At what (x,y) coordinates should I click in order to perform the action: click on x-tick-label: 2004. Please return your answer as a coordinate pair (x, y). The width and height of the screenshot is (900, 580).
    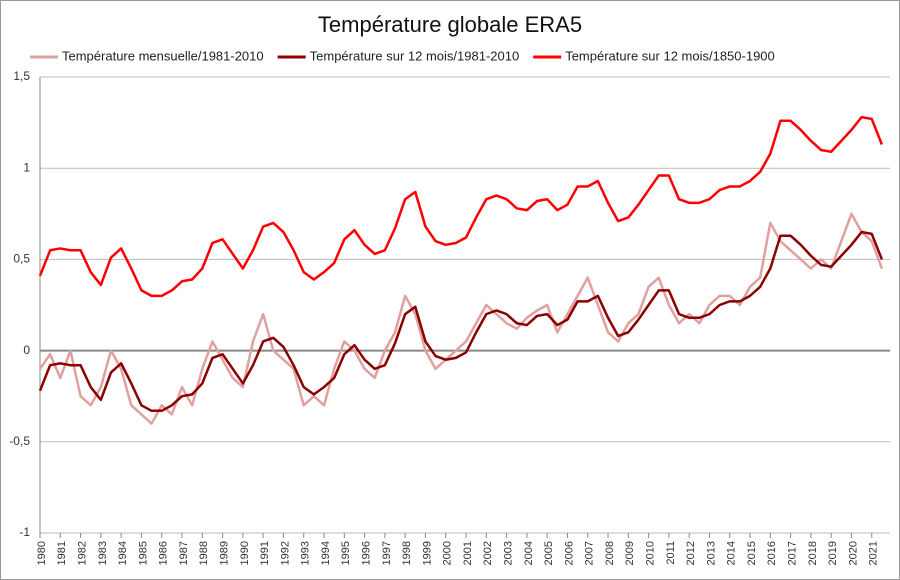
    Looking at the image, I should click on (529, 553).